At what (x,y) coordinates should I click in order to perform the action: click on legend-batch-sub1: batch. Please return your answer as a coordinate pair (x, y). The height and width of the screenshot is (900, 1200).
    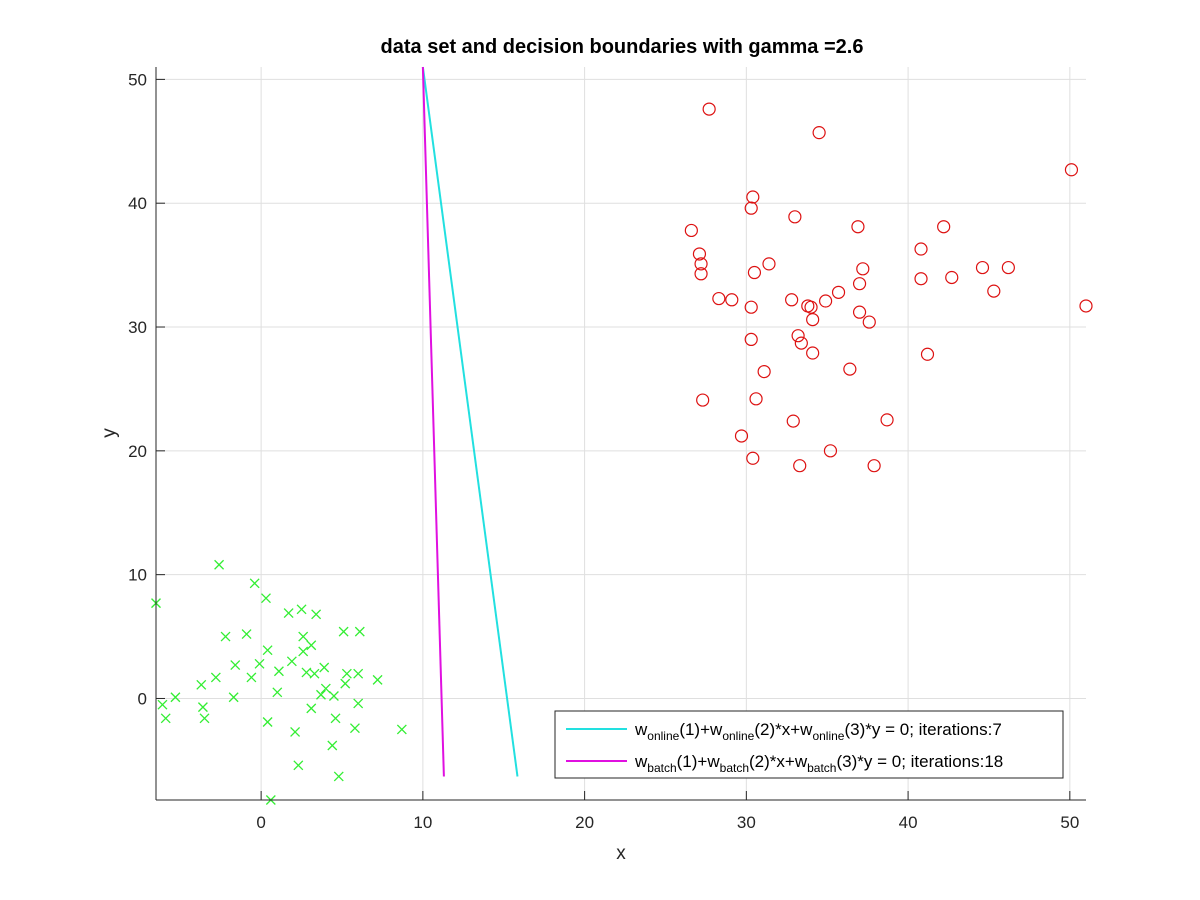
    Looking at the image, I should click on (661, 768).